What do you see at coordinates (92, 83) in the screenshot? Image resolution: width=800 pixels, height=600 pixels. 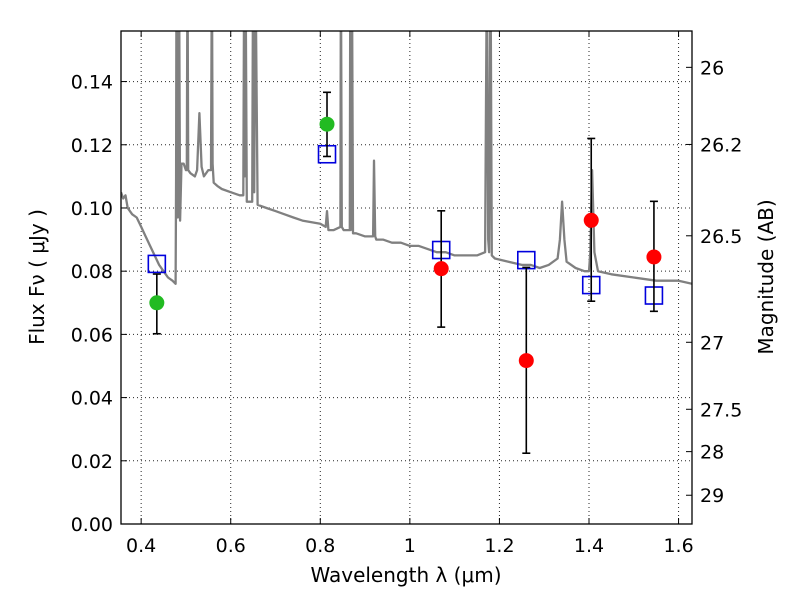 I see `y-tick-label: 0.14` at bounding box center [92, 83].